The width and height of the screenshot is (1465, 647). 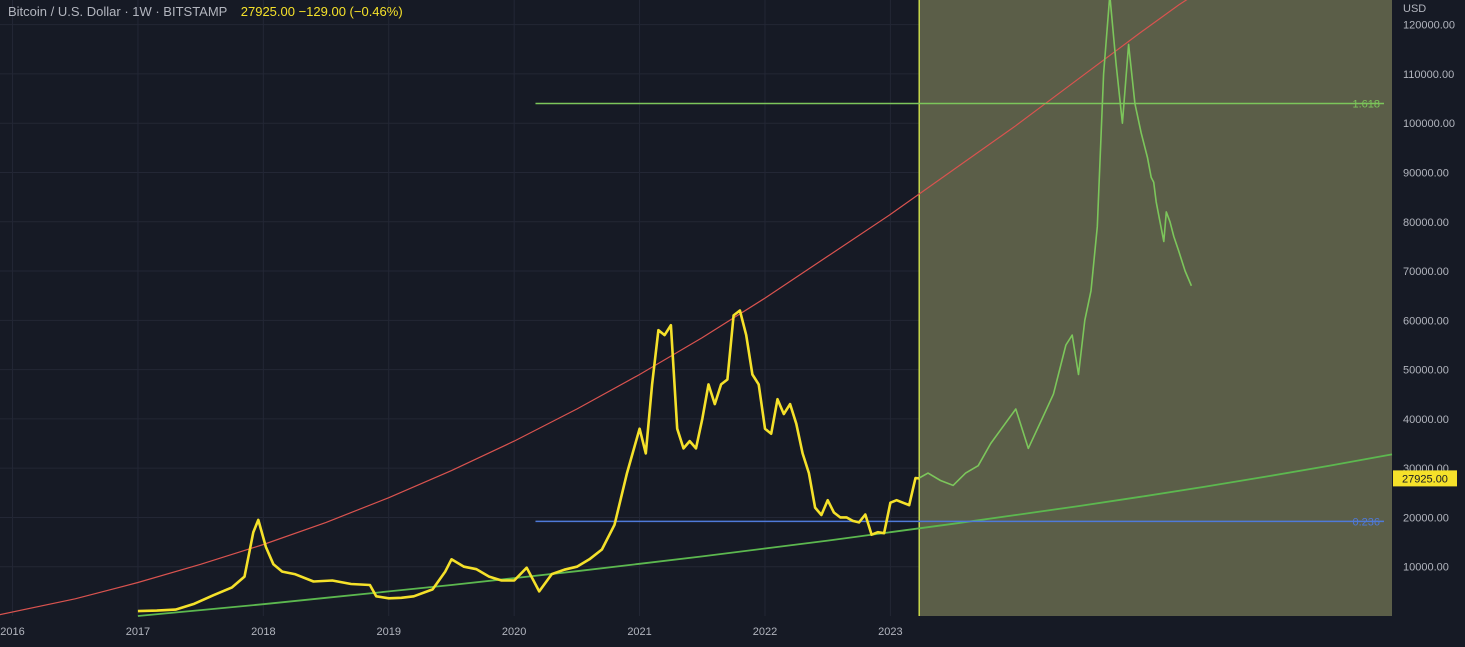 I want to click on x-tick-label: 2018, so click(x=263, y=632).